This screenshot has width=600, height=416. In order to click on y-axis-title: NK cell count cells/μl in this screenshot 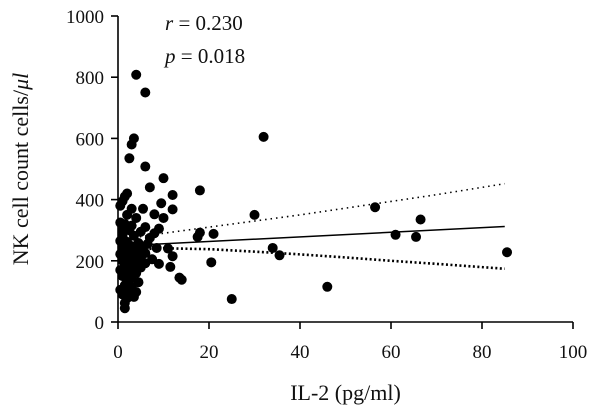, I will do `click(20, 169)`.